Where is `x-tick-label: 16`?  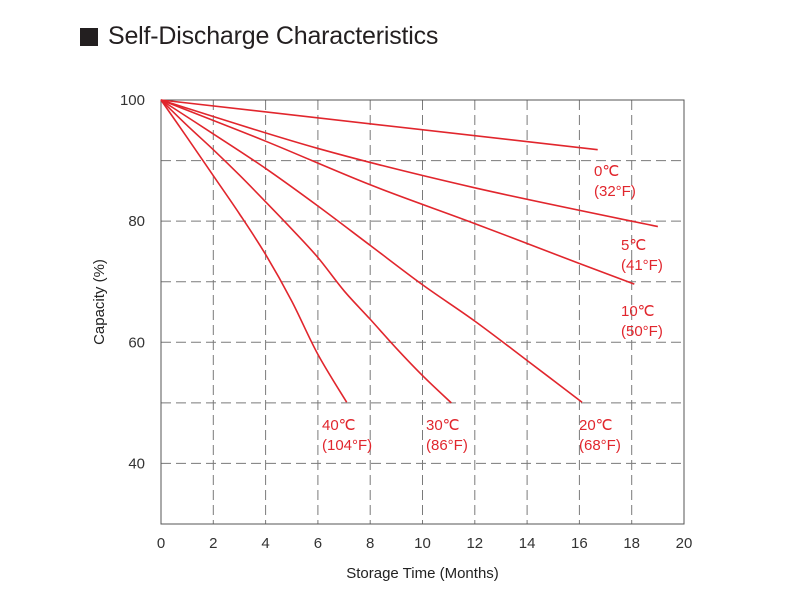 x-tick-label: 16 is located at coordinates (579, 543).